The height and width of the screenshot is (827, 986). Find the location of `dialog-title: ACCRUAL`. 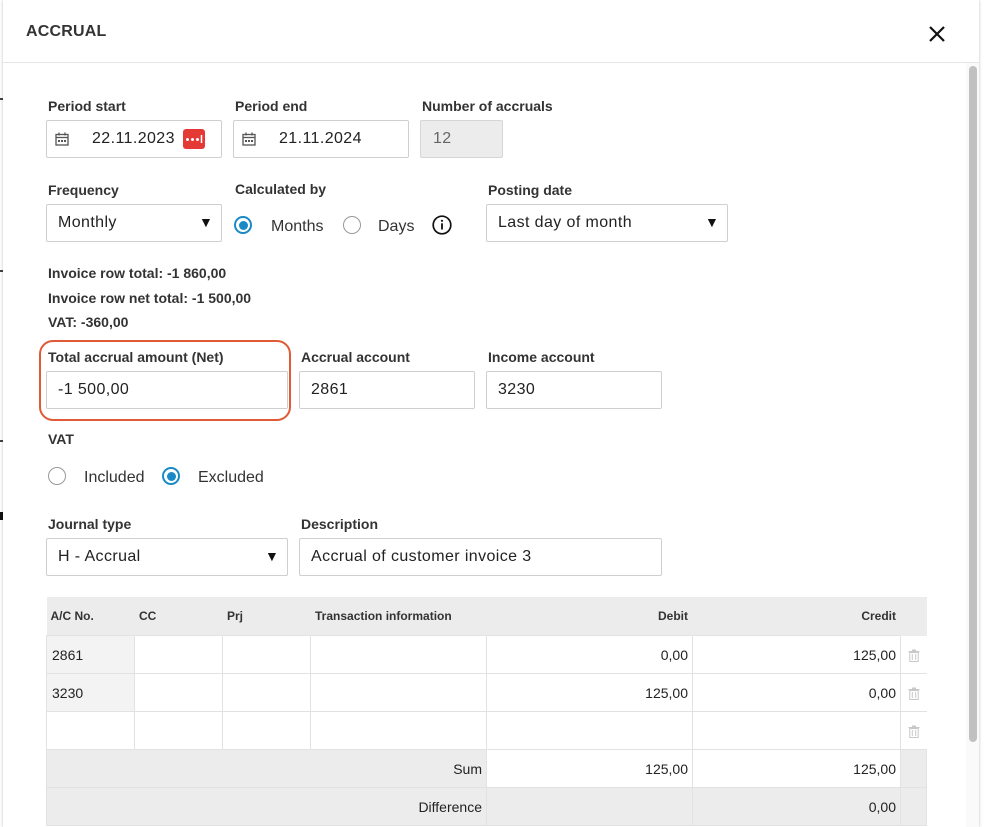

dialog-title: ACCRUAL is located at coordinates (66, 31).